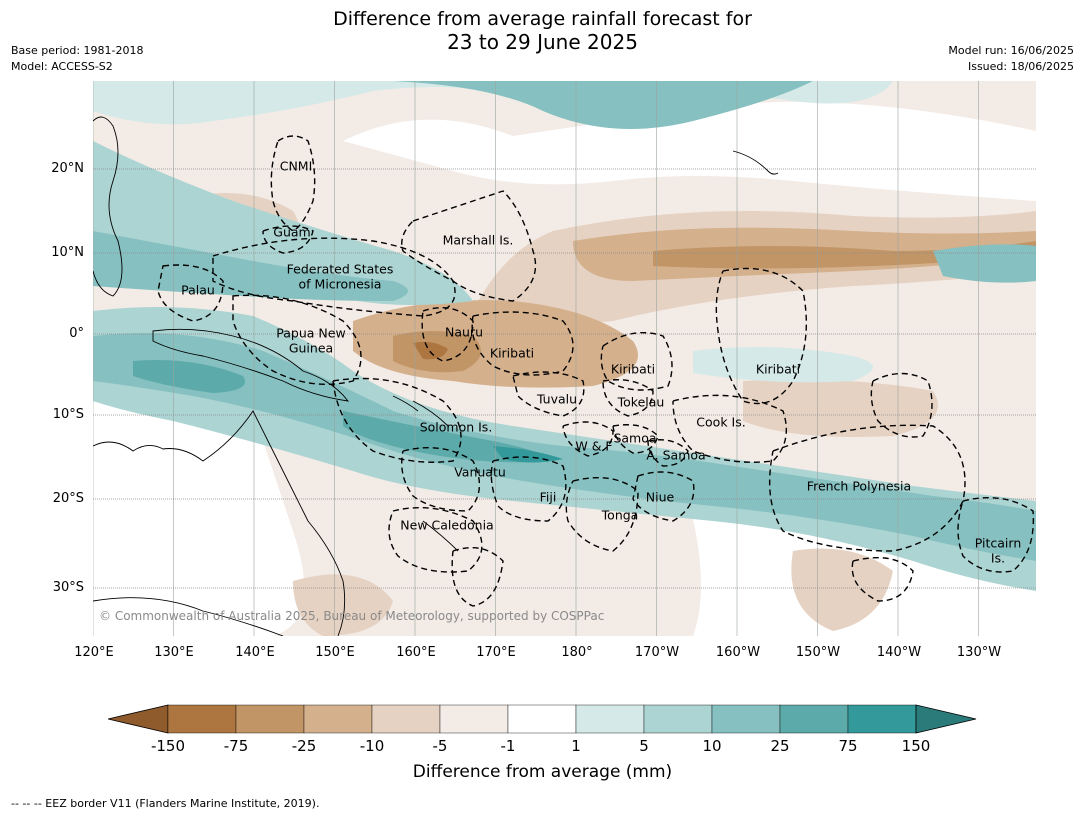 The height and width of the screenshot is (816, 1085). What do you see at coordinates (1011, 59) in the screenshot?
I see `run-info: Model run: 16/06/2025 Issued: 18/06/2025` at bounding box center [1011, 59].